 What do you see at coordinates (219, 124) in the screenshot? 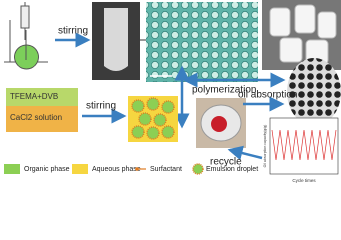
I see `oil` at bounding box center [219, 124].